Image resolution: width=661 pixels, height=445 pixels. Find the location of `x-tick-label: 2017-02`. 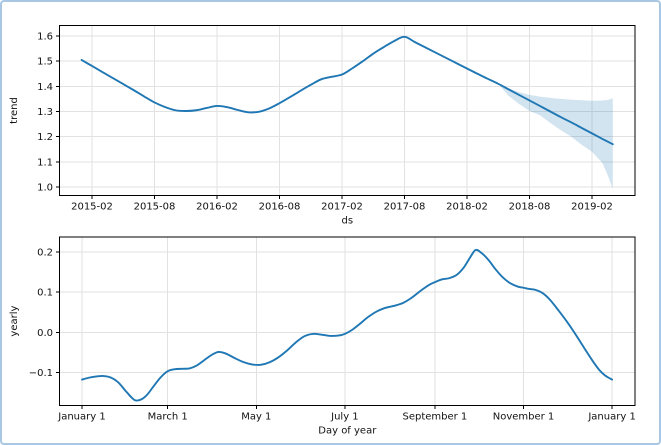

x-tick-label: 2017-02 is located at coordinates (342, 207).